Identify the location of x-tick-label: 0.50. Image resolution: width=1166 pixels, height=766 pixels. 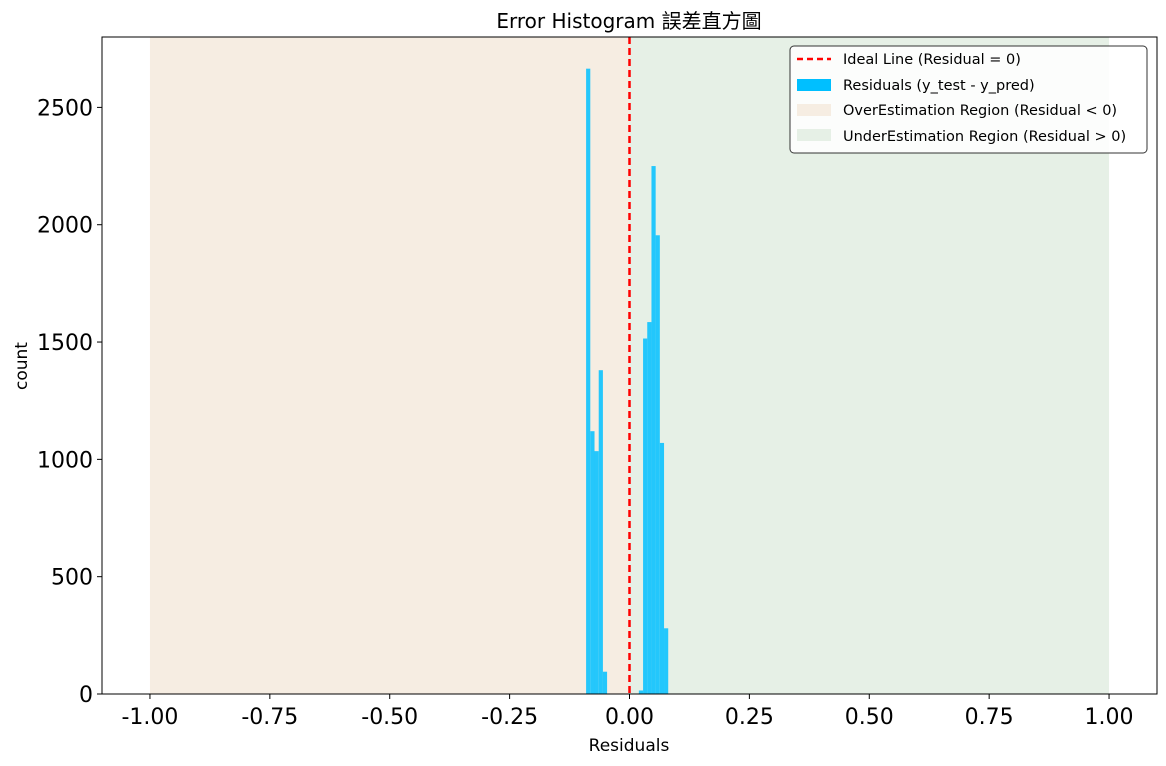
(869, 717).